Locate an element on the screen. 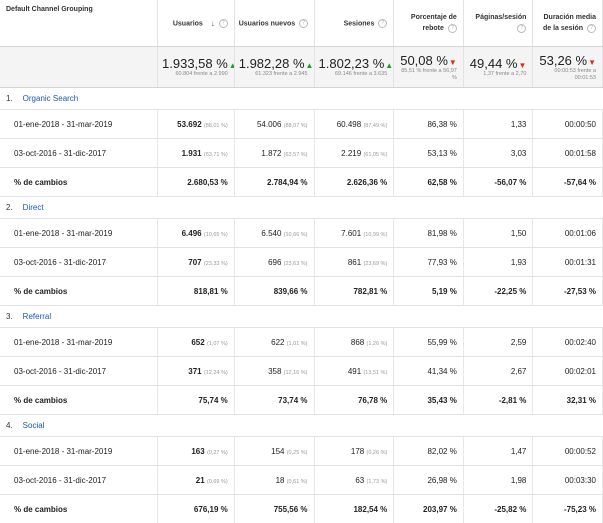  metric-cell: 41,34 % is located at coordinates (429, 371).